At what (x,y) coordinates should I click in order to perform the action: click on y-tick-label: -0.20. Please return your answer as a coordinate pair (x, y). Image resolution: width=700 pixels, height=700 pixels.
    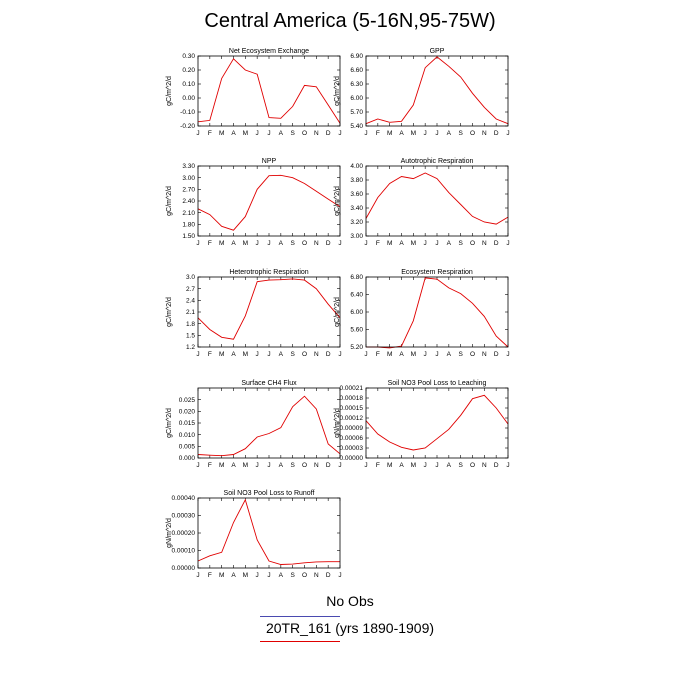
    Looking at the image, I should click on (187, 126).